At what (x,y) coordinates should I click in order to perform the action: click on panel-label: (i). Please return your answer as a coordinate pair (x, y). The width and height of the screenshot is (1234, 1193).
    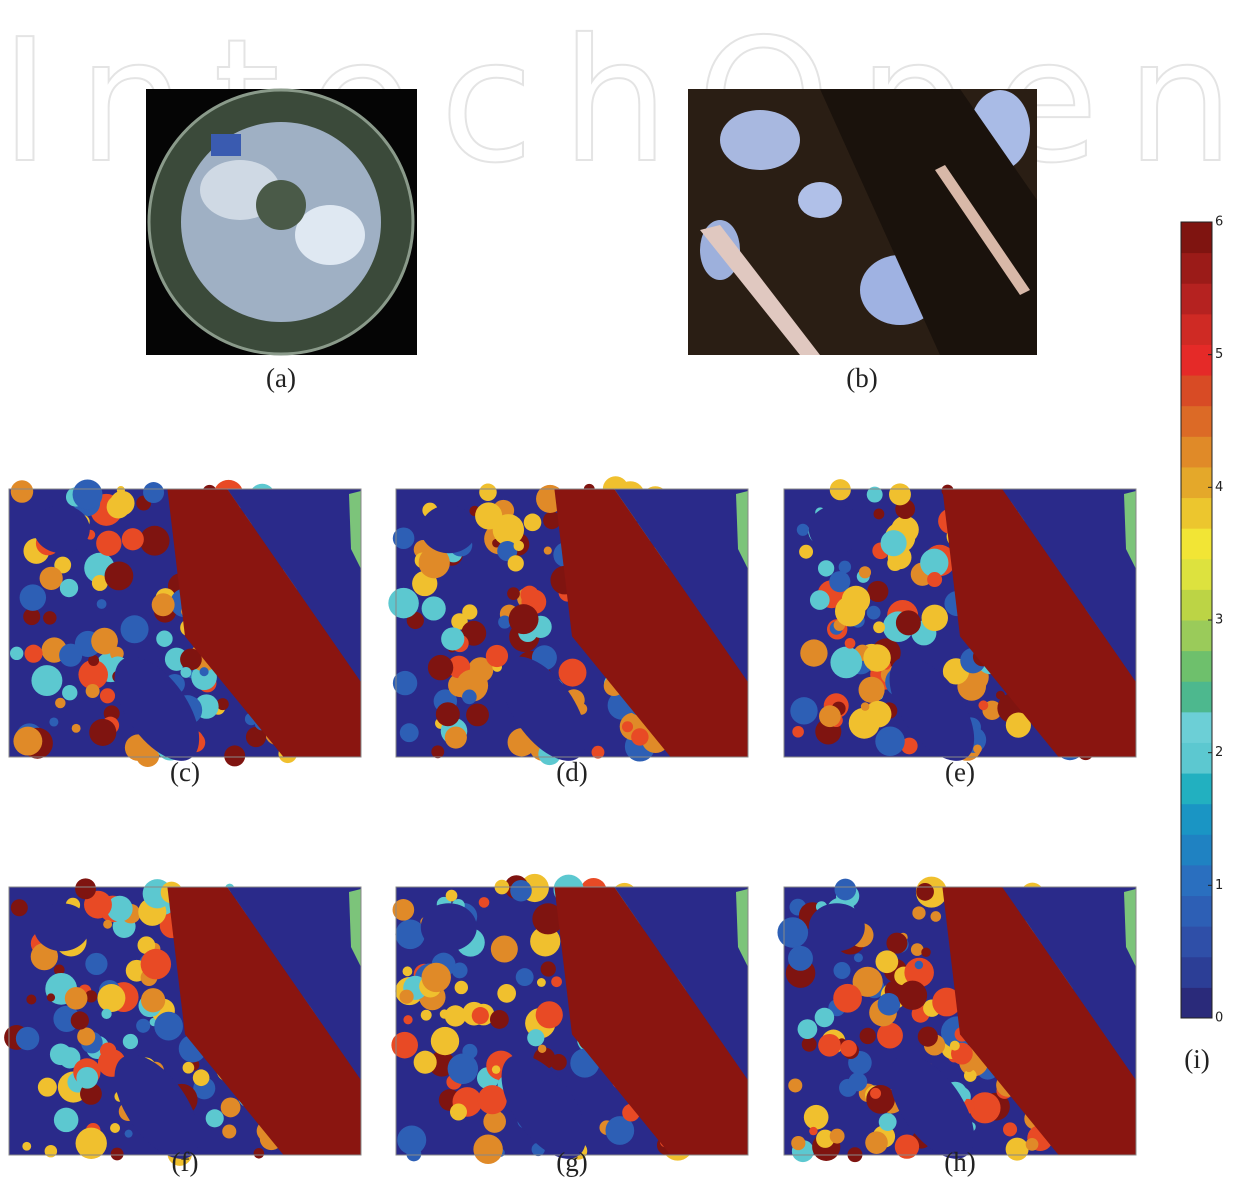
    Looking at the image, I should click on (1196, 1059).